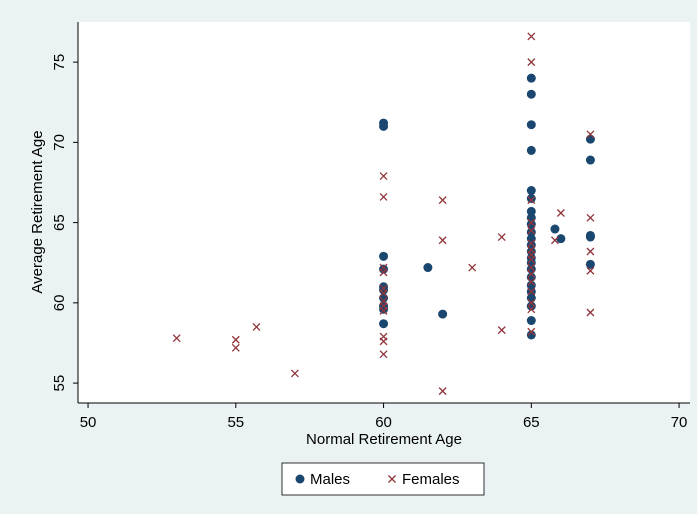 This screenshot has height=514, width=697. Describe the element at coordinates (384, 439) in the screenshot. I see `x-axis-label: Normal Retirement Age` at that location.